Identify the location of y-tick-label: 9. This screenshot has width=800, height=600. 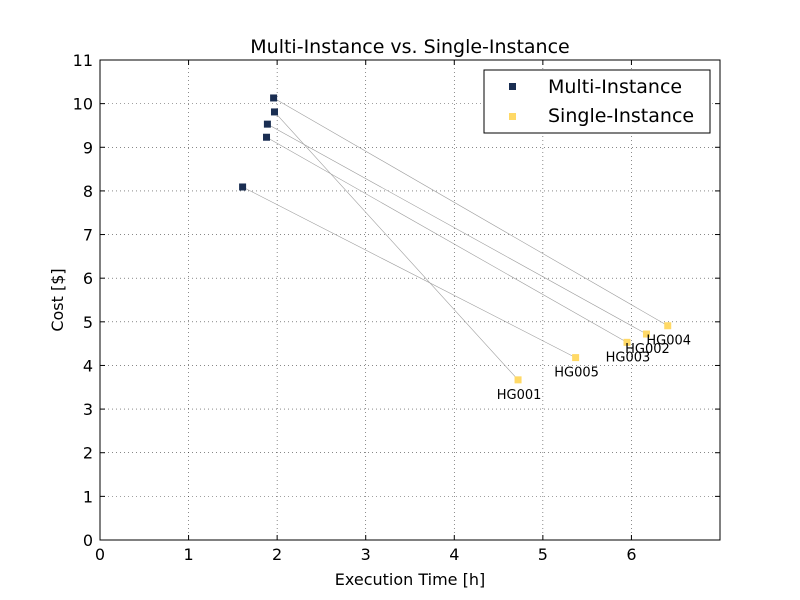
(88, 147).